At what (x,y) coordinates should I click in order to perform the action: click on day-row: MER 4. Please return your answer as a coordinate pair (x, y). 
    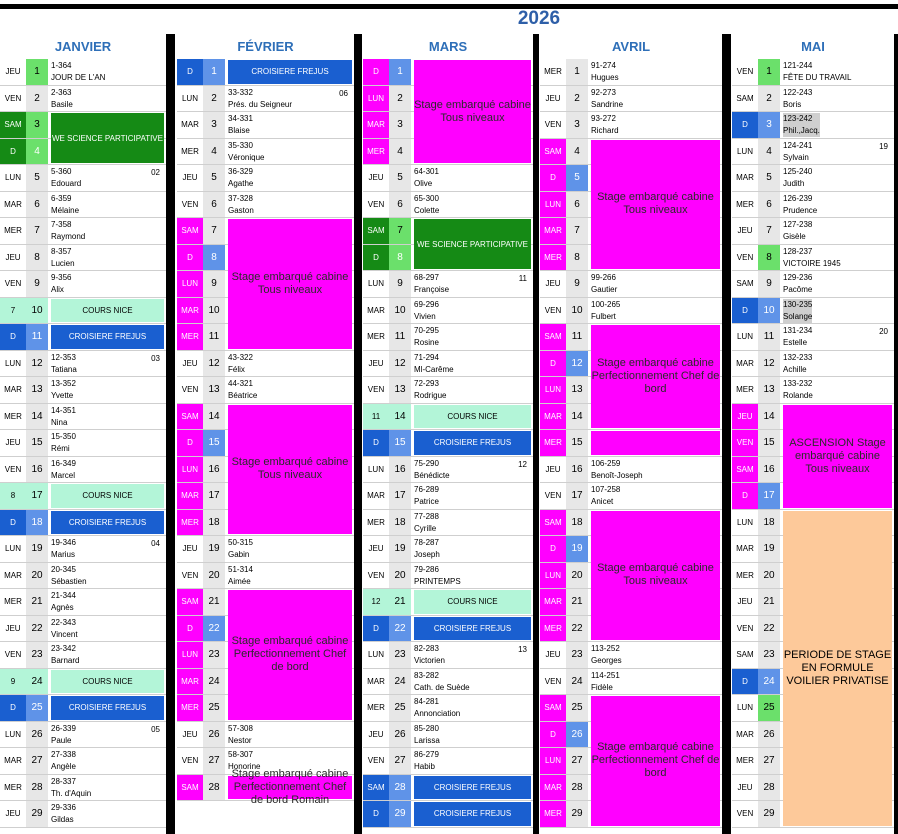
    Looking at the image, I should click on (448, 151).